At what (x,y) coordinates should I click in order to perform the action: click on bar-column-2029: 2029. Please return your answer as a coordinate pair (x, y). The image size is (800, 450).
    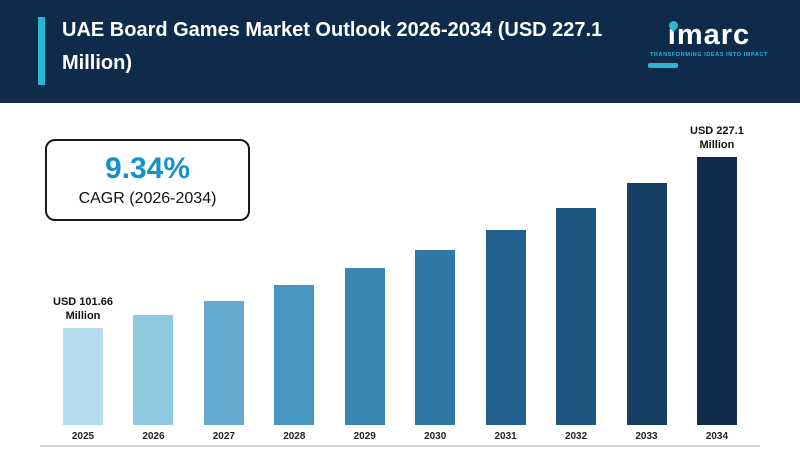
    Looking at the image, I should click on (365, 278).